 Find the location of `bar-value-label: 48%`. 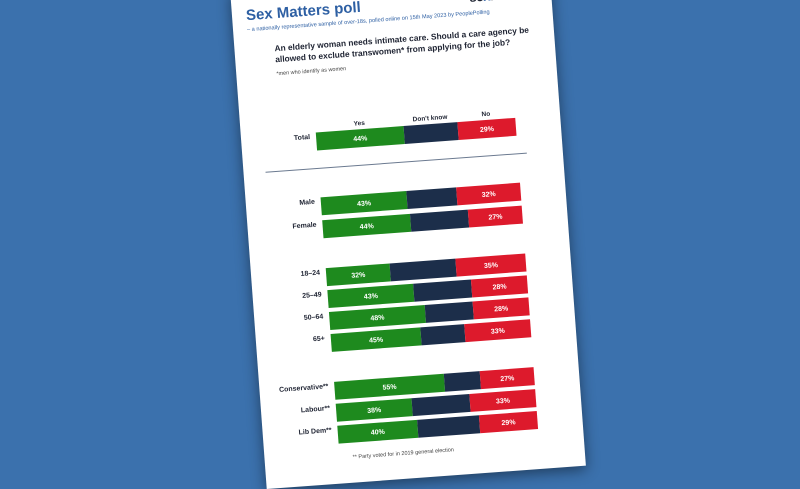

bar-value-label: 48% is located at coordinates (377, 318).